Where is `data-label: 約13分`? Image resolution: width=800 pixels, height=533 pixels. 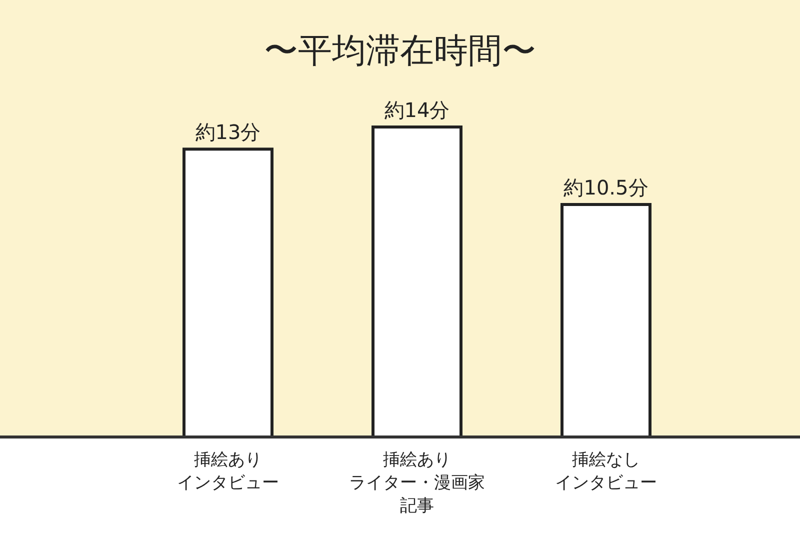 data-label: 約13分 is located at coordinates (228, 132).